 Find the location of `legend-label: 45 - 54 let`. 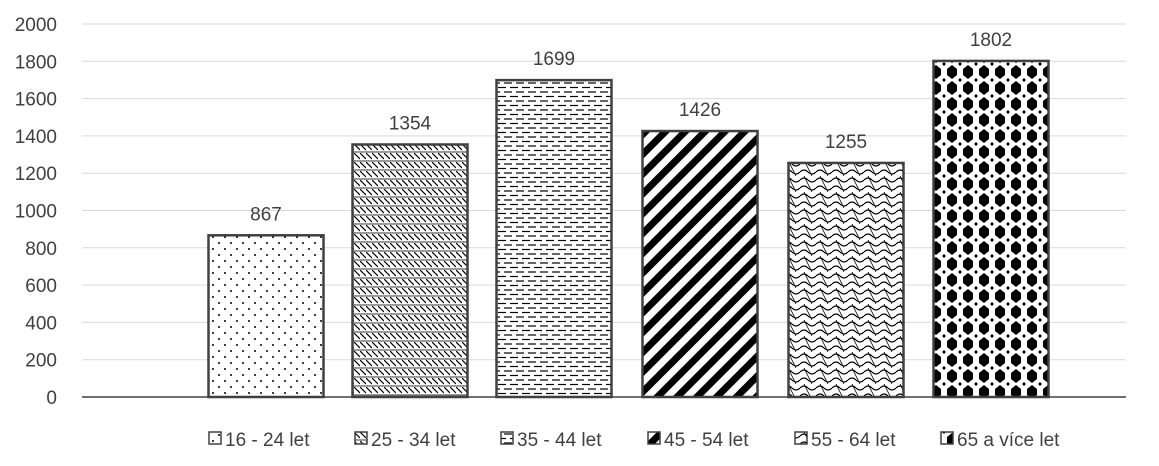

legend-label: 45 - 54 let is located at coordinates (706, 440).